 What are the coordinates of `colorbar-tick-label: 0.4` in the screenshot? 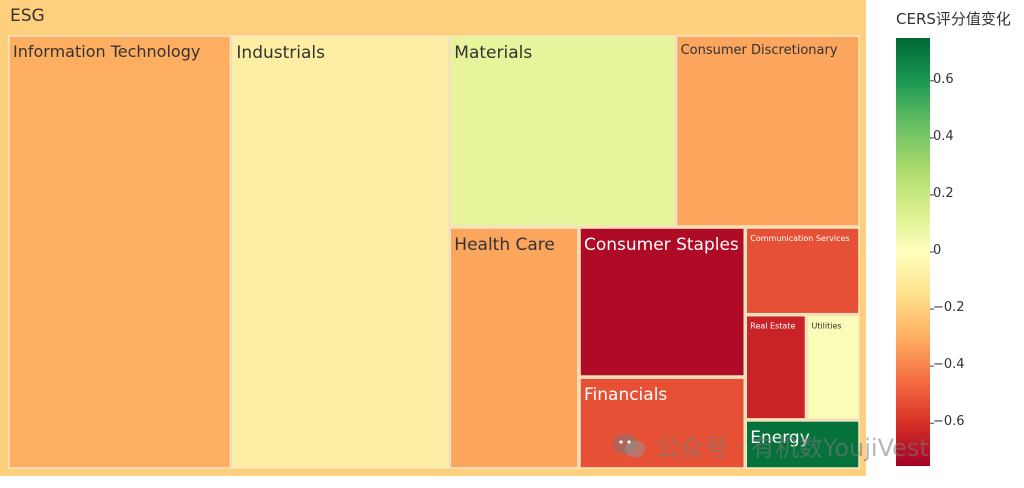 It's located at (943, 136).